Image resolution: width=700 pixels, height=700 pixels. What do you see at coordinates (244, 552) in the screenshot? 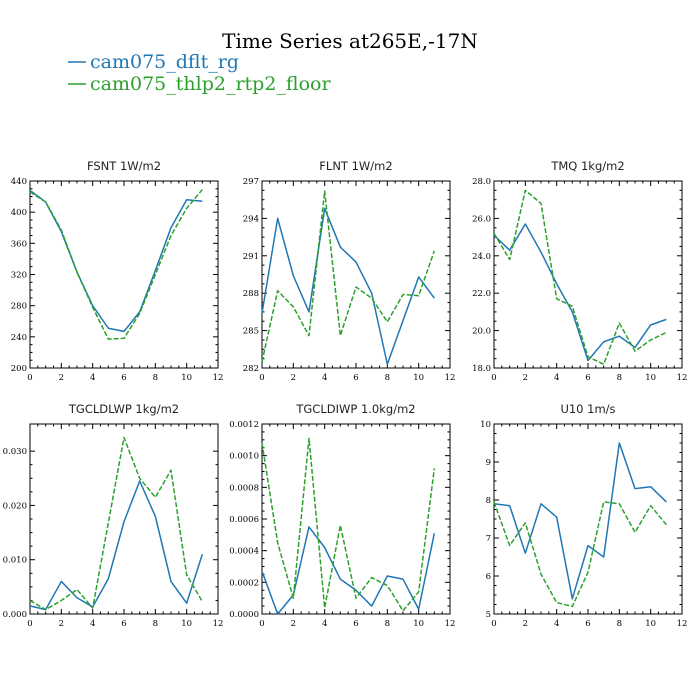
I see `y-tick-label: 0.0004` at bounding box center [244, 552].